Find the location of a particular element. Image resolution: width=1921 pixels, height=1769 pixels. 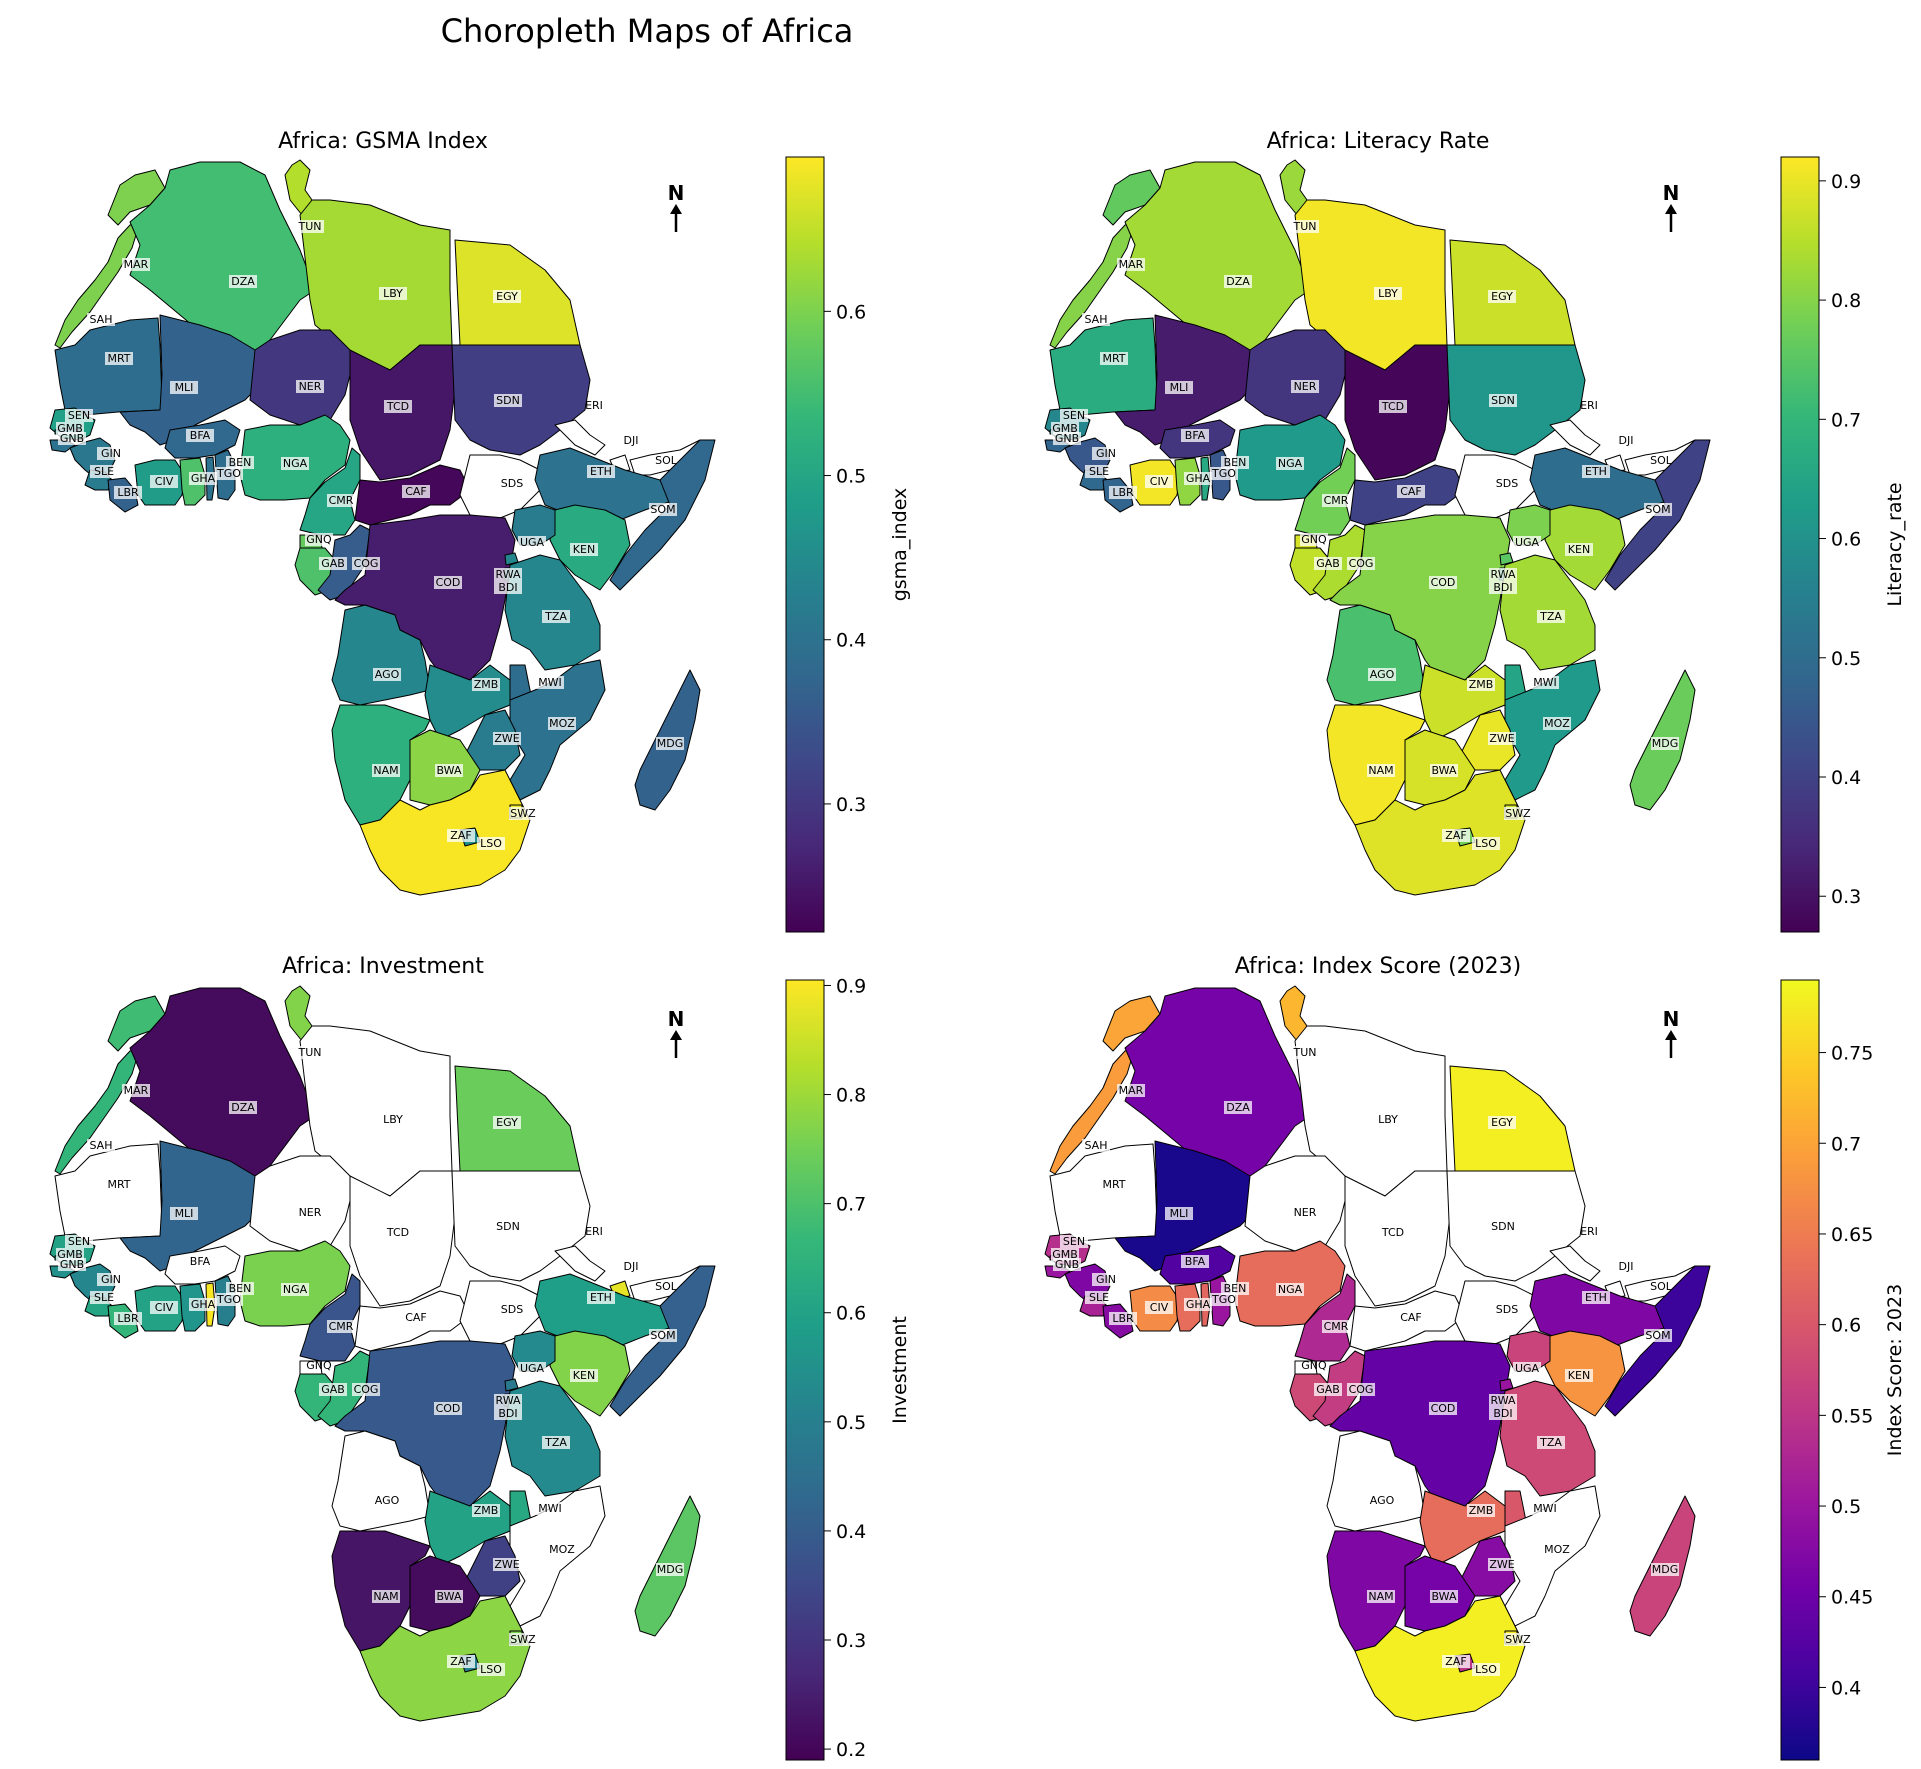

country-label-gin: GIN is located at coordinates (111, 1279).